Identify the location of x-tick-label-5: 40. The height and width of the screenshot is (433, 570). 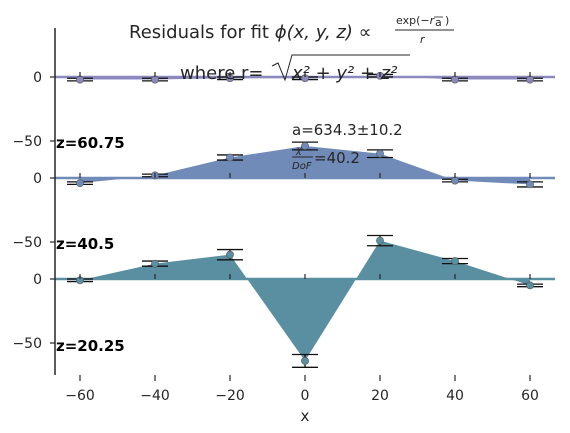
(455, 396).